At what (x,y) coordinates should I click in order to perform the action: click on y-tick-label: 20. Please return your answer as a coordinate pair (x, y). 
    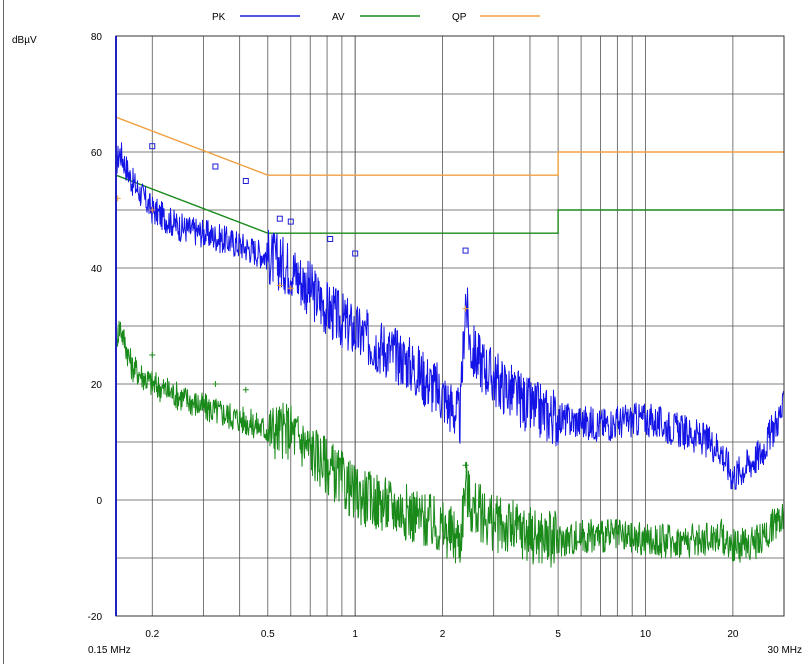
    Looking at the image, I should click on (97, 385).